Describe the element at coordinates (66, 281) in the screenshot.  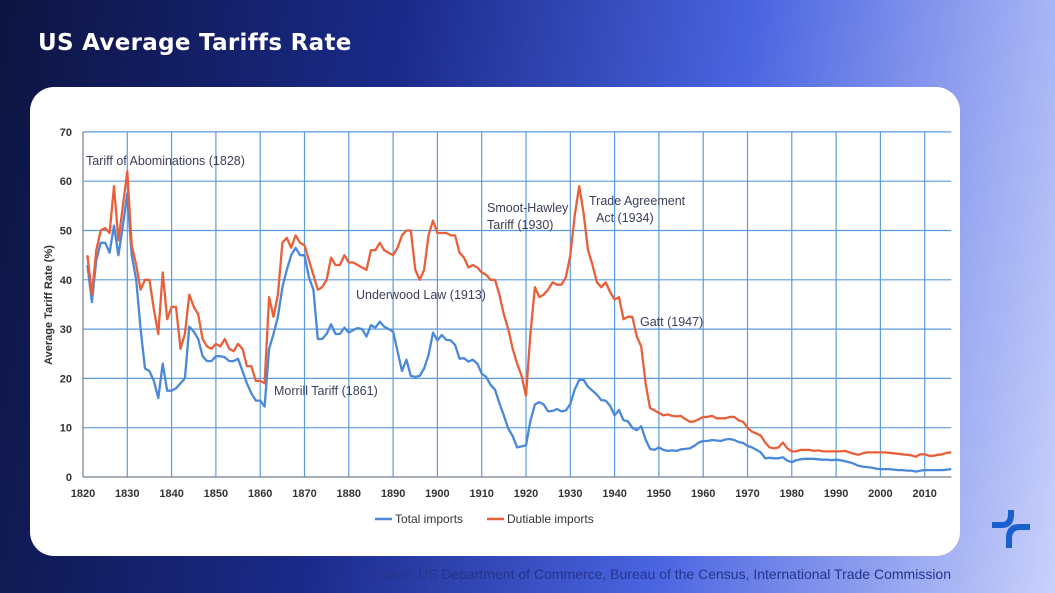
I see `y-tick-label: 40` at that location.